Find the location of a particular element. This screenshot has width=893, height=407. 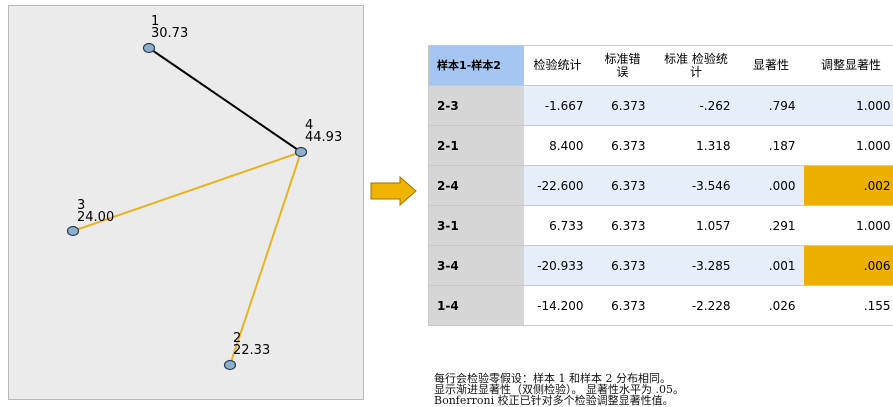

cell-std-test-statistic: -2.228 is located at coordinates (696, 306).